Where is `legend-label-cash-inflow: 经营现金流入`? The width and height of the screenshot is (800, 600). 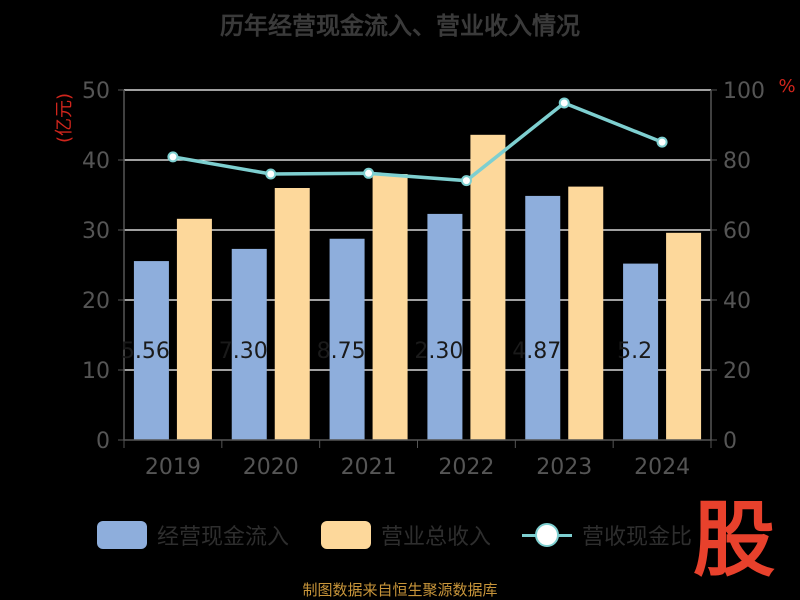
legend-label-cash-inflow: 经营现金流入 is located at coordinates (223, 537).